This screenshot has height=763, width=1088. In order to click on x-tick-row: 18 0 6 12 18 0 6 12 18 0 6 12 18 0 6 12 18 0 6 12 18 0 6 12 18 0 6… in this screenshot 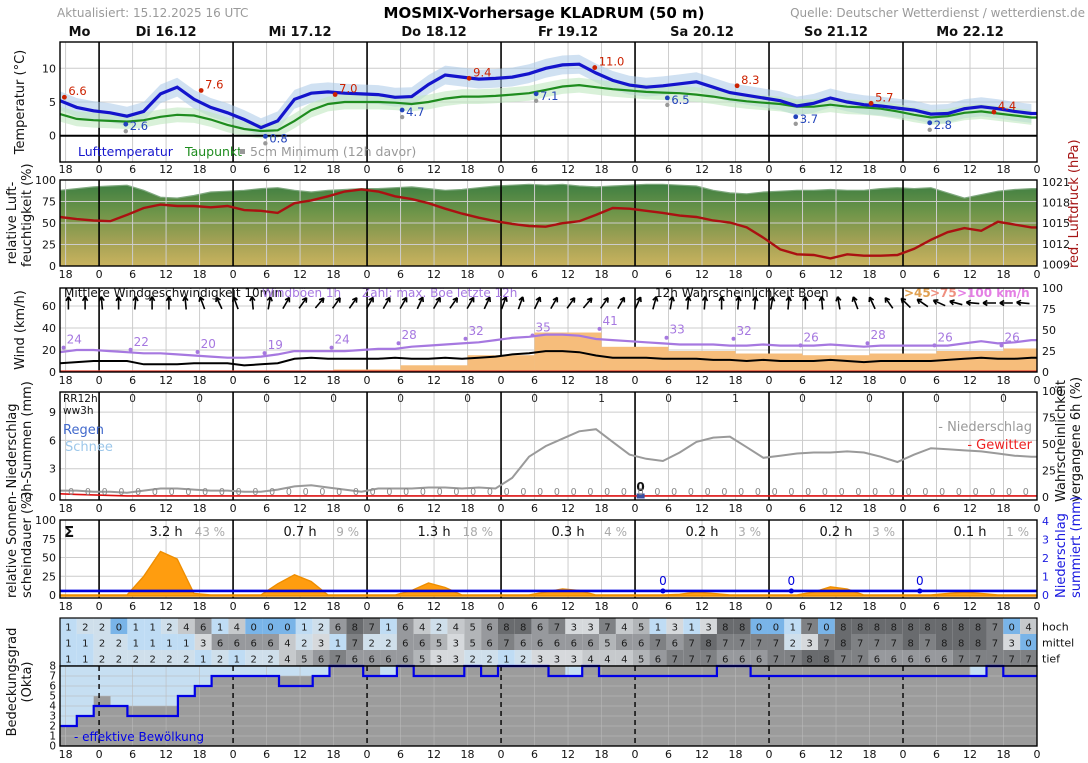, I will do `click(550, 169)`.